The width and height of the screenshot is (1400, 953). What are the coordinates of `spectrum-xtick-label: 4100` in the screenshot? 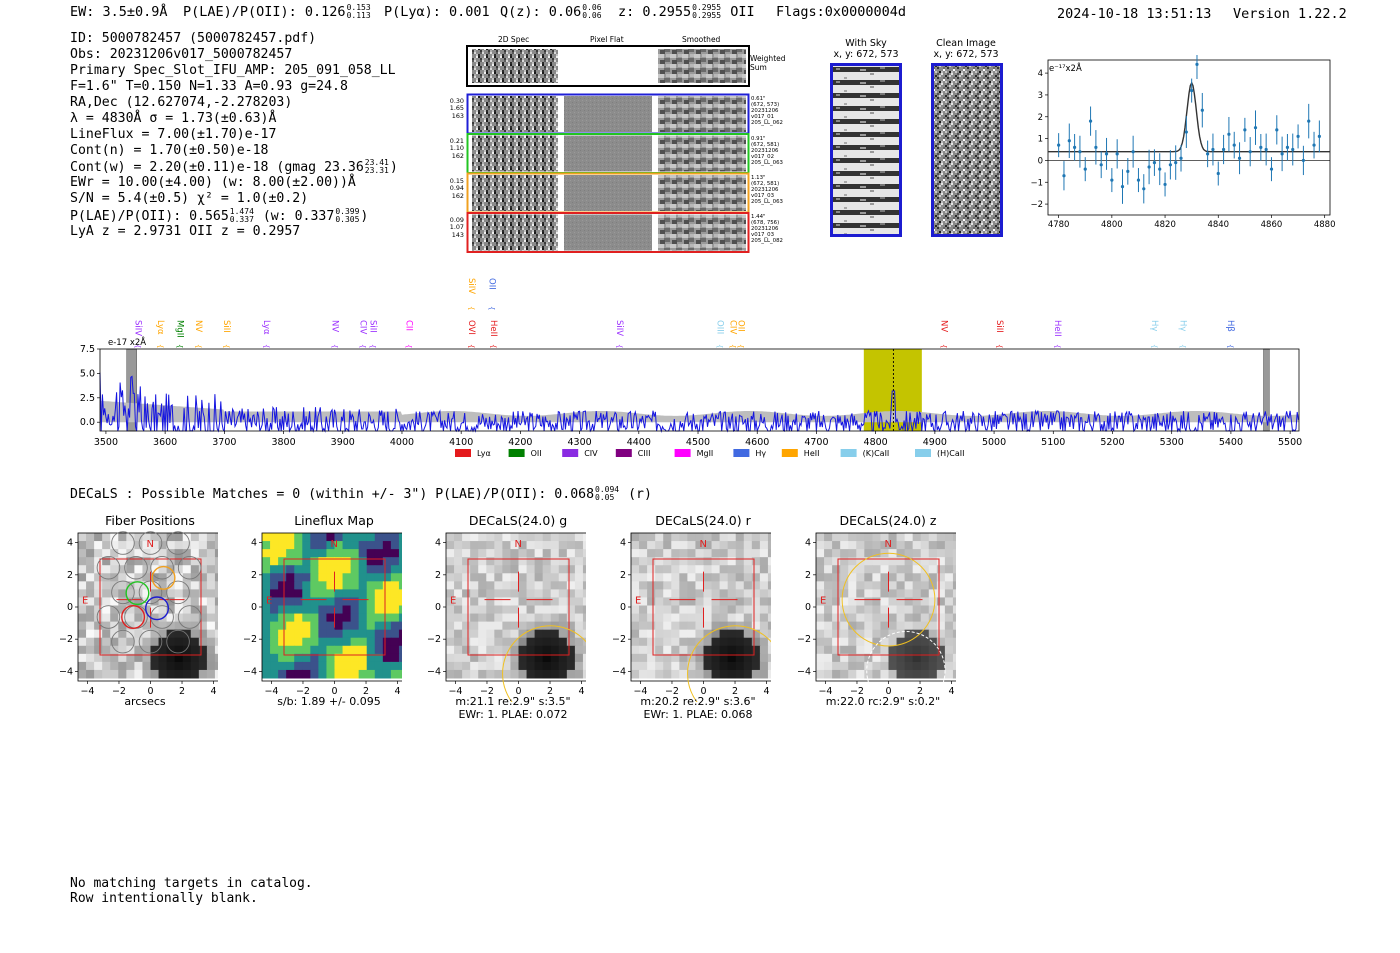 It's located at (461, 442).